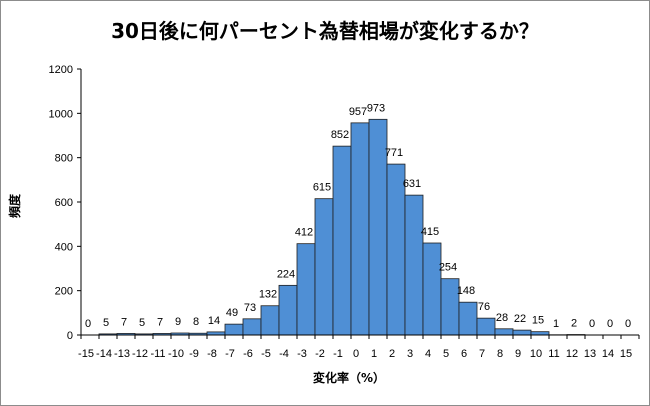  What do you see at coordinates (176, 354) in the screenshot?
I see `x-tick-label: -10` at bounding box center [176, 354].